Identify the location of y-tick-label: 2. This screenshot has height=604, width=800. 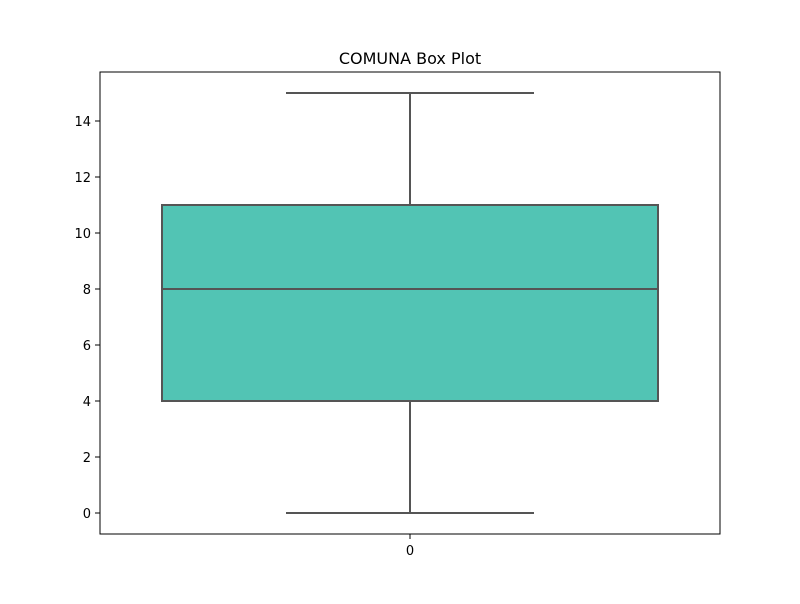
(87, 458).